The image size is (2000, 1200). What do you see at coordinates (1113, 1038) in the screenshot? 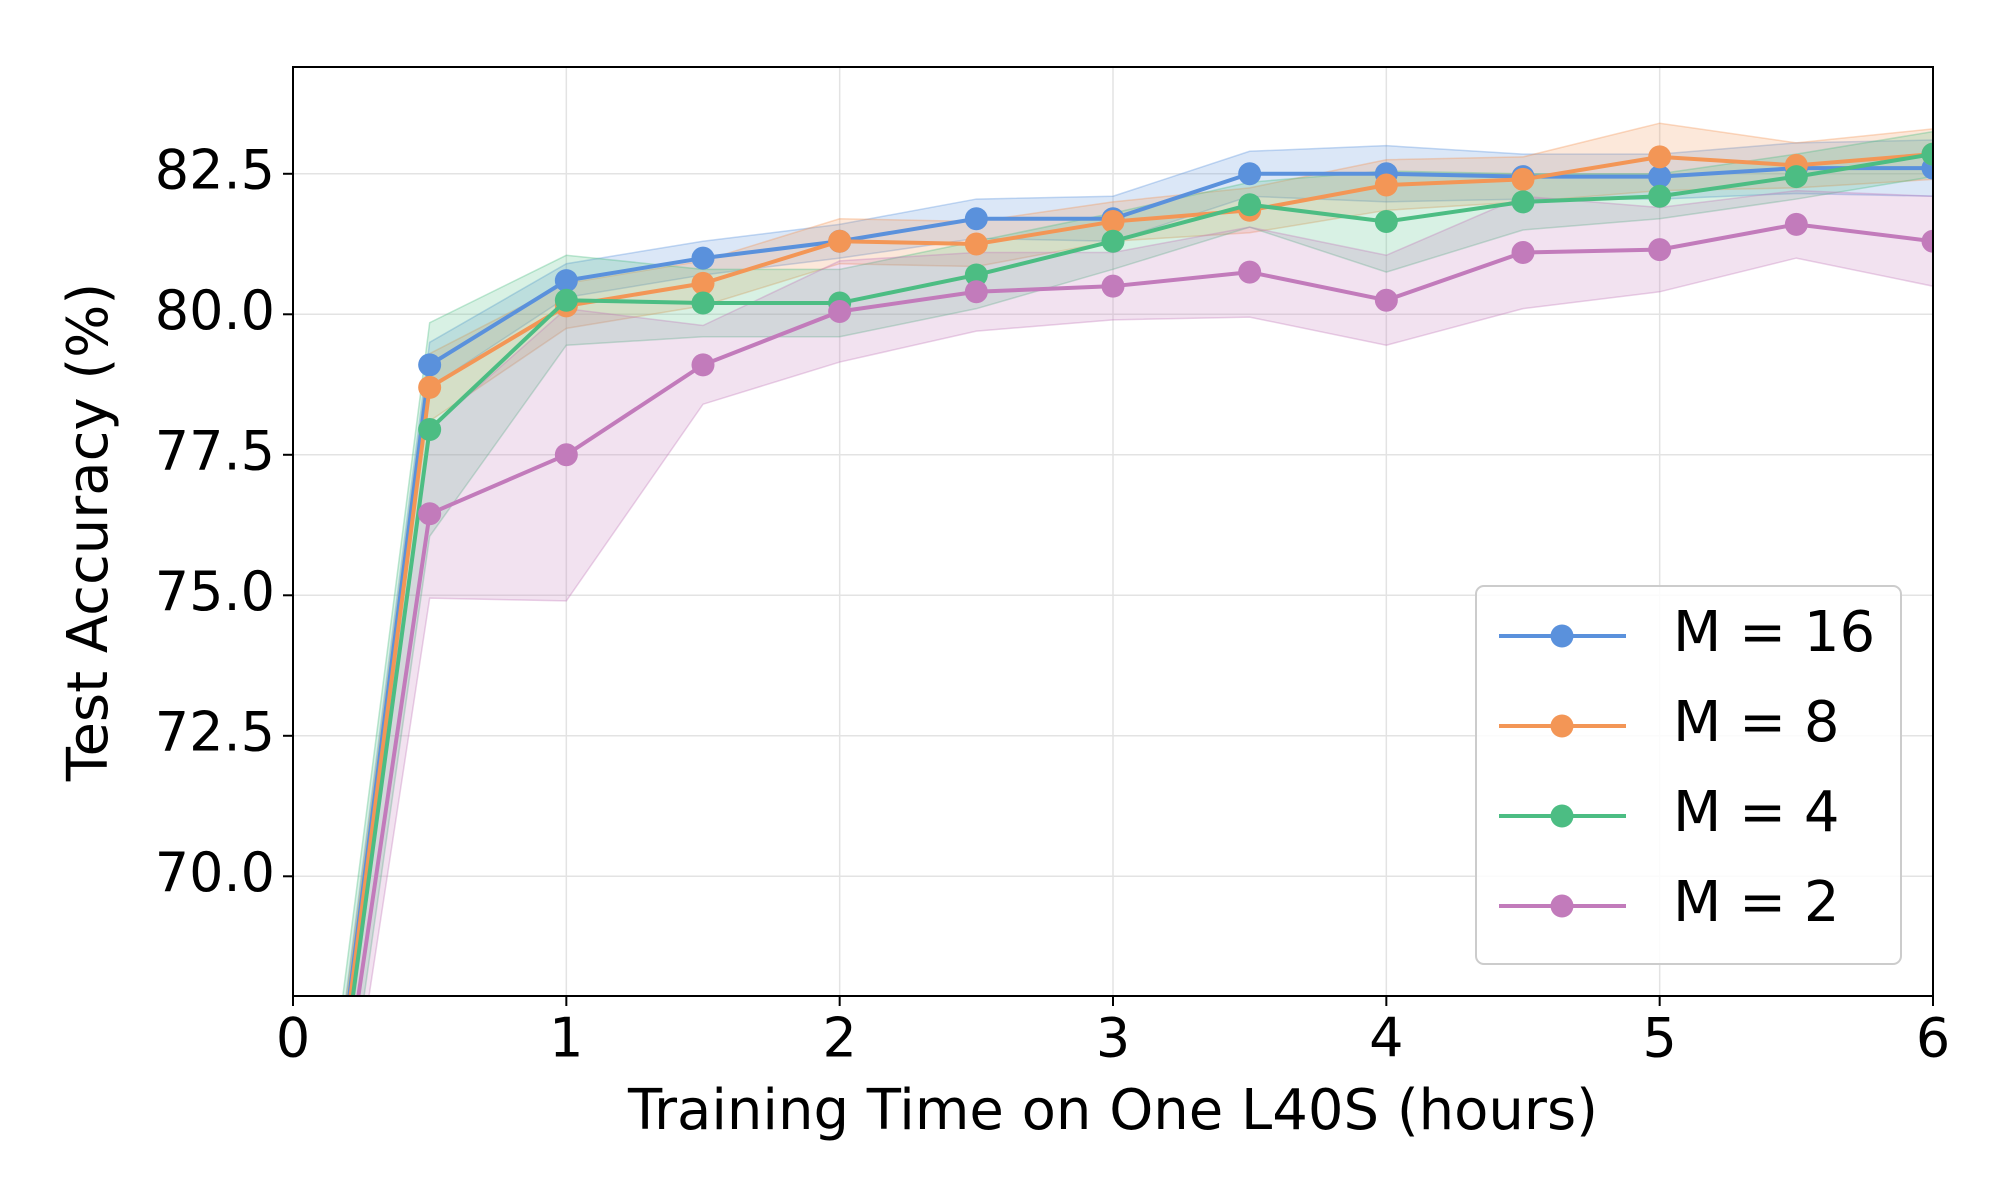
I see `x-tick-label: 3` at bounding box center [1113, 1038].